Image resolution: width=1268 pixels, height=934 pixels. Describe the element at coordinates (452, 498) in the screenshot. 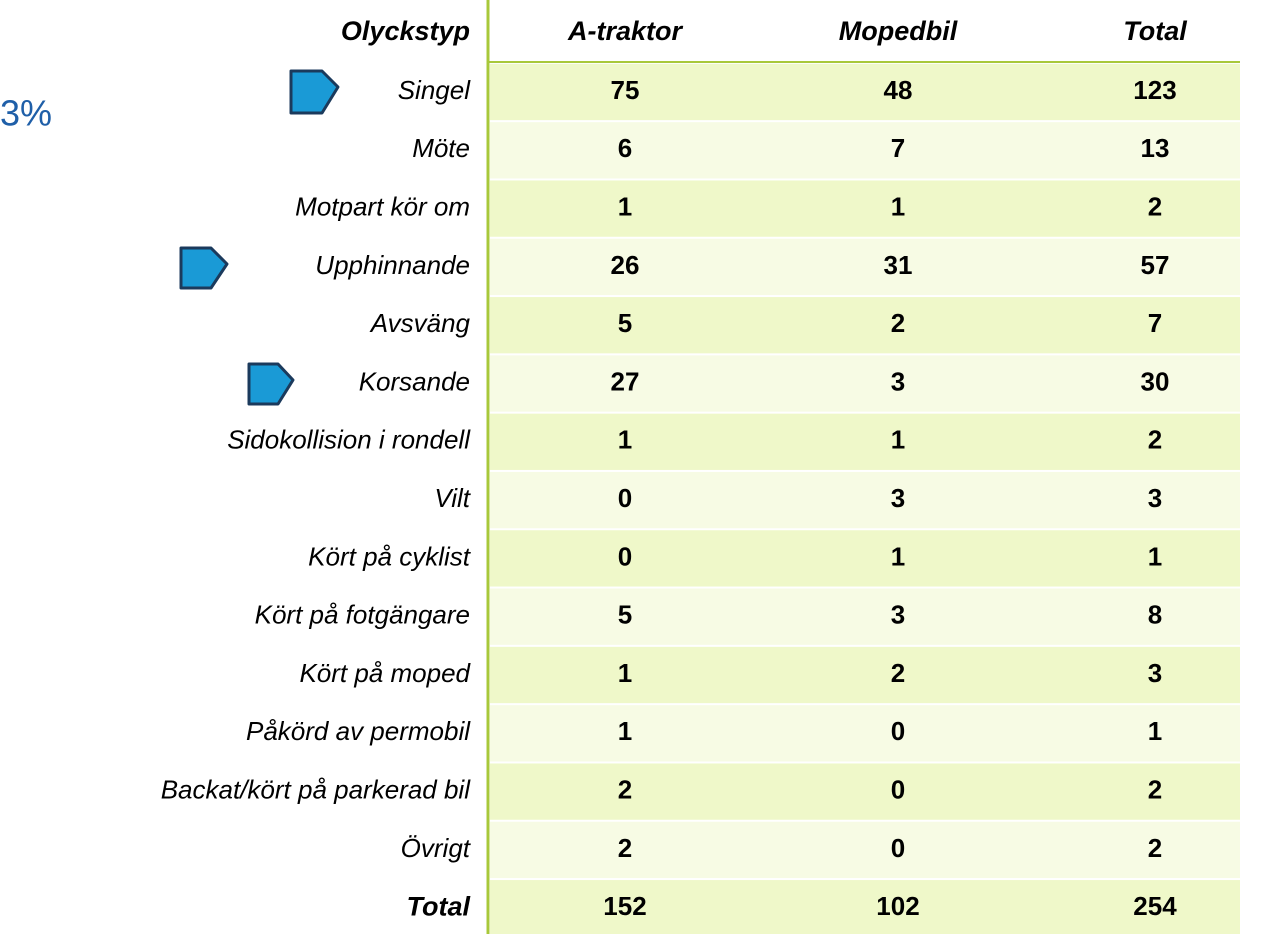

I see `row-label: Vilt` at that location.